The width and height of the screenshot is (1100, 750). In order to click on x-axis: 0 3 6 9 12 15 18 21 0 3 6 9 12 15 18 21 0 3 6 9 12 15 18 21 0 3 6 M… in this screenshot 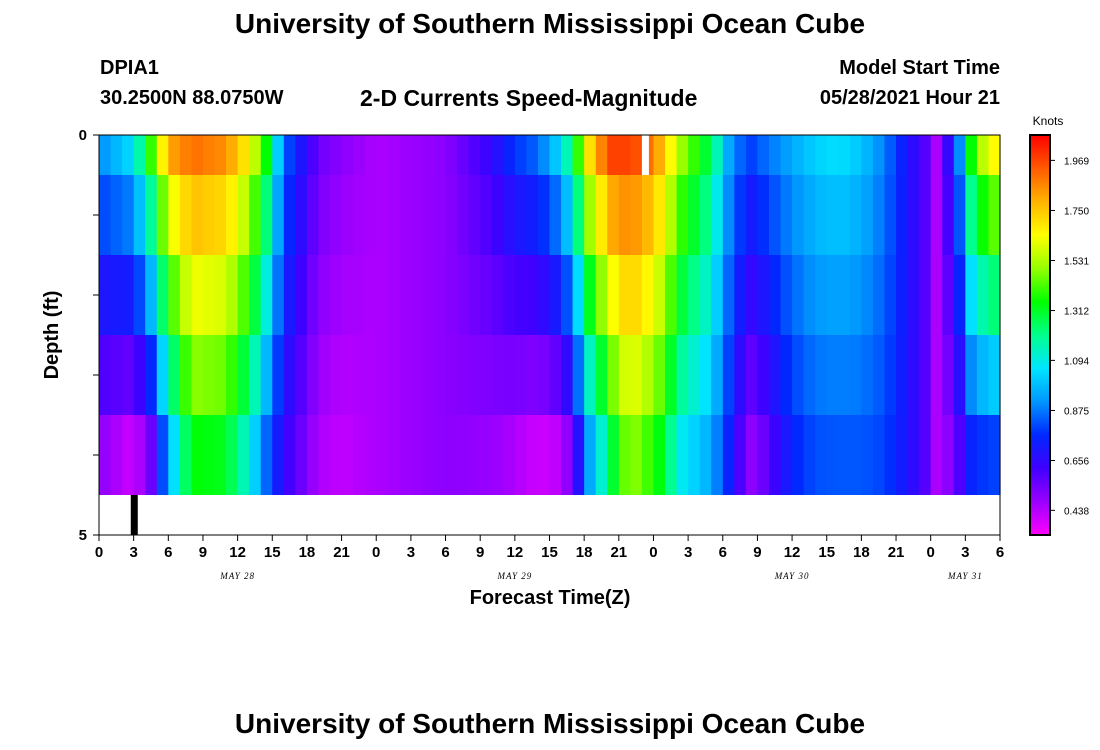, I will do `click(549, 558)`.